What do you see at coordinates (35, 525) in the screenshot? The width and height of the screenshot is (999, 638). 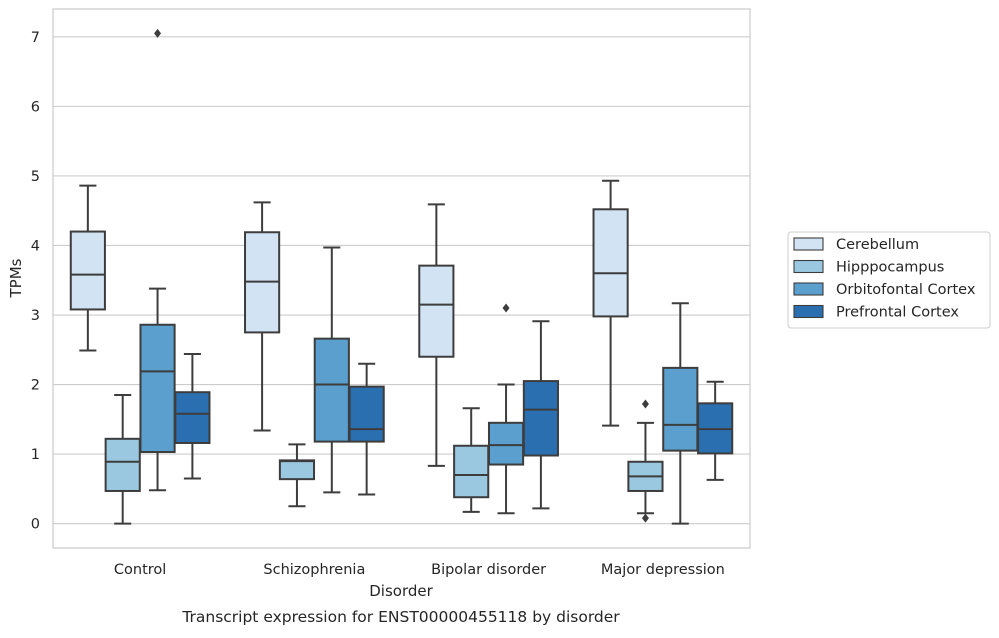 I see `y-tick-label: 0` at bounding box center [35, 525].